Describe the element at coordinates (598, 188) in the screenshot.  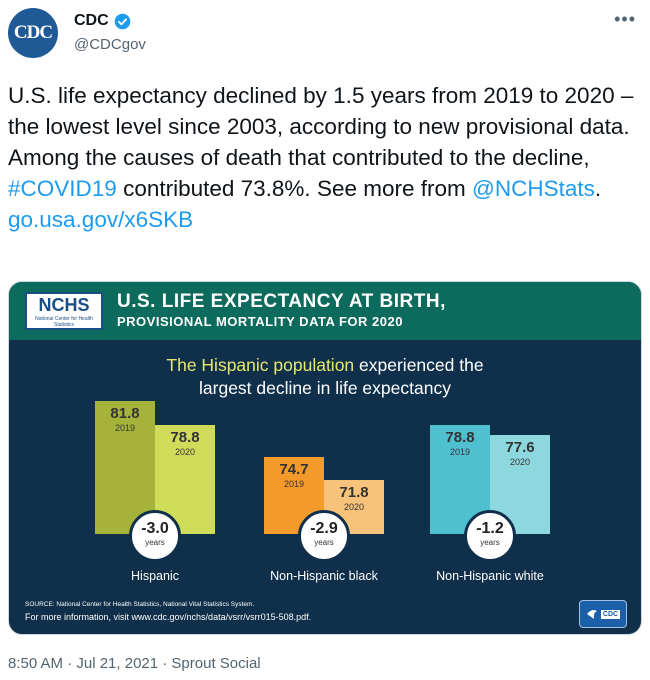
I see `tweet-text-part3: .` at that location.